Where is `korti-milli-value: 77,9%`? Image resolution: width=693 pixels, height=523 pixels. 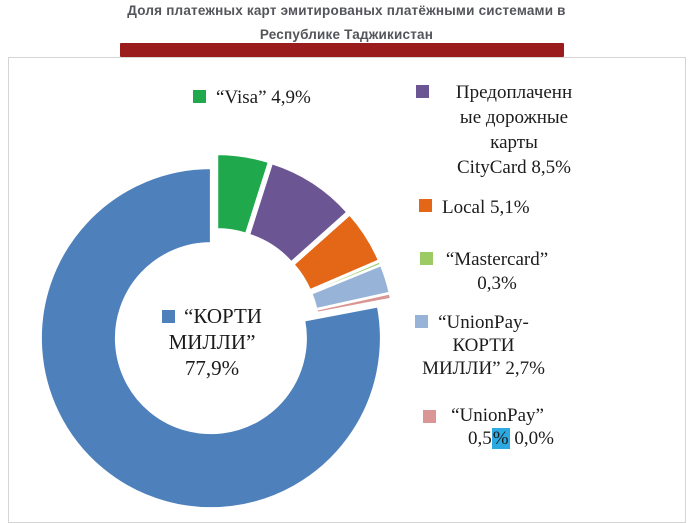
korti-milli-value: 77,9% is located at coordinates (212, 368).